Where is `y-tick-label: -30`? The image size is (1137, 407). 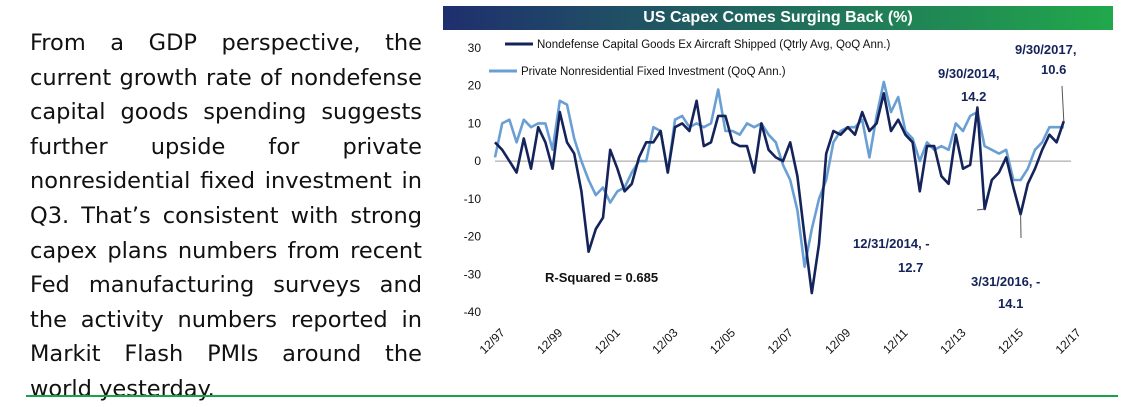
y-tick-label: -30 is located at coordinates (473, 274).